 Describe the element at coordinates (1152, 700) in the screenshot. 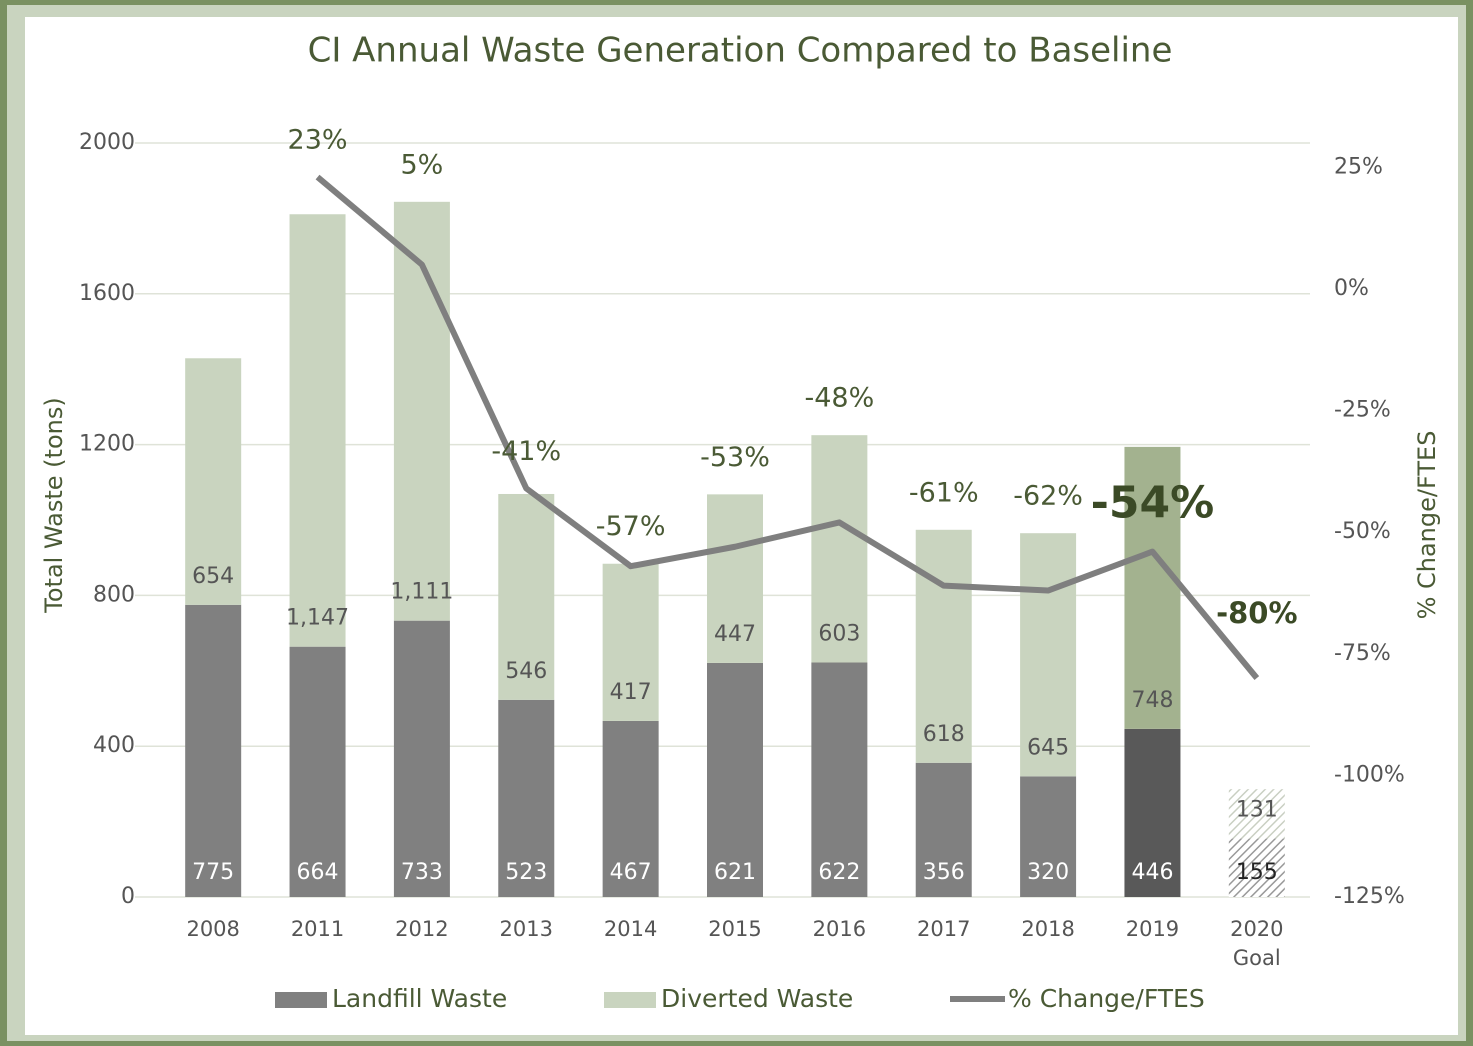

I see `data-label: 748` at that location.